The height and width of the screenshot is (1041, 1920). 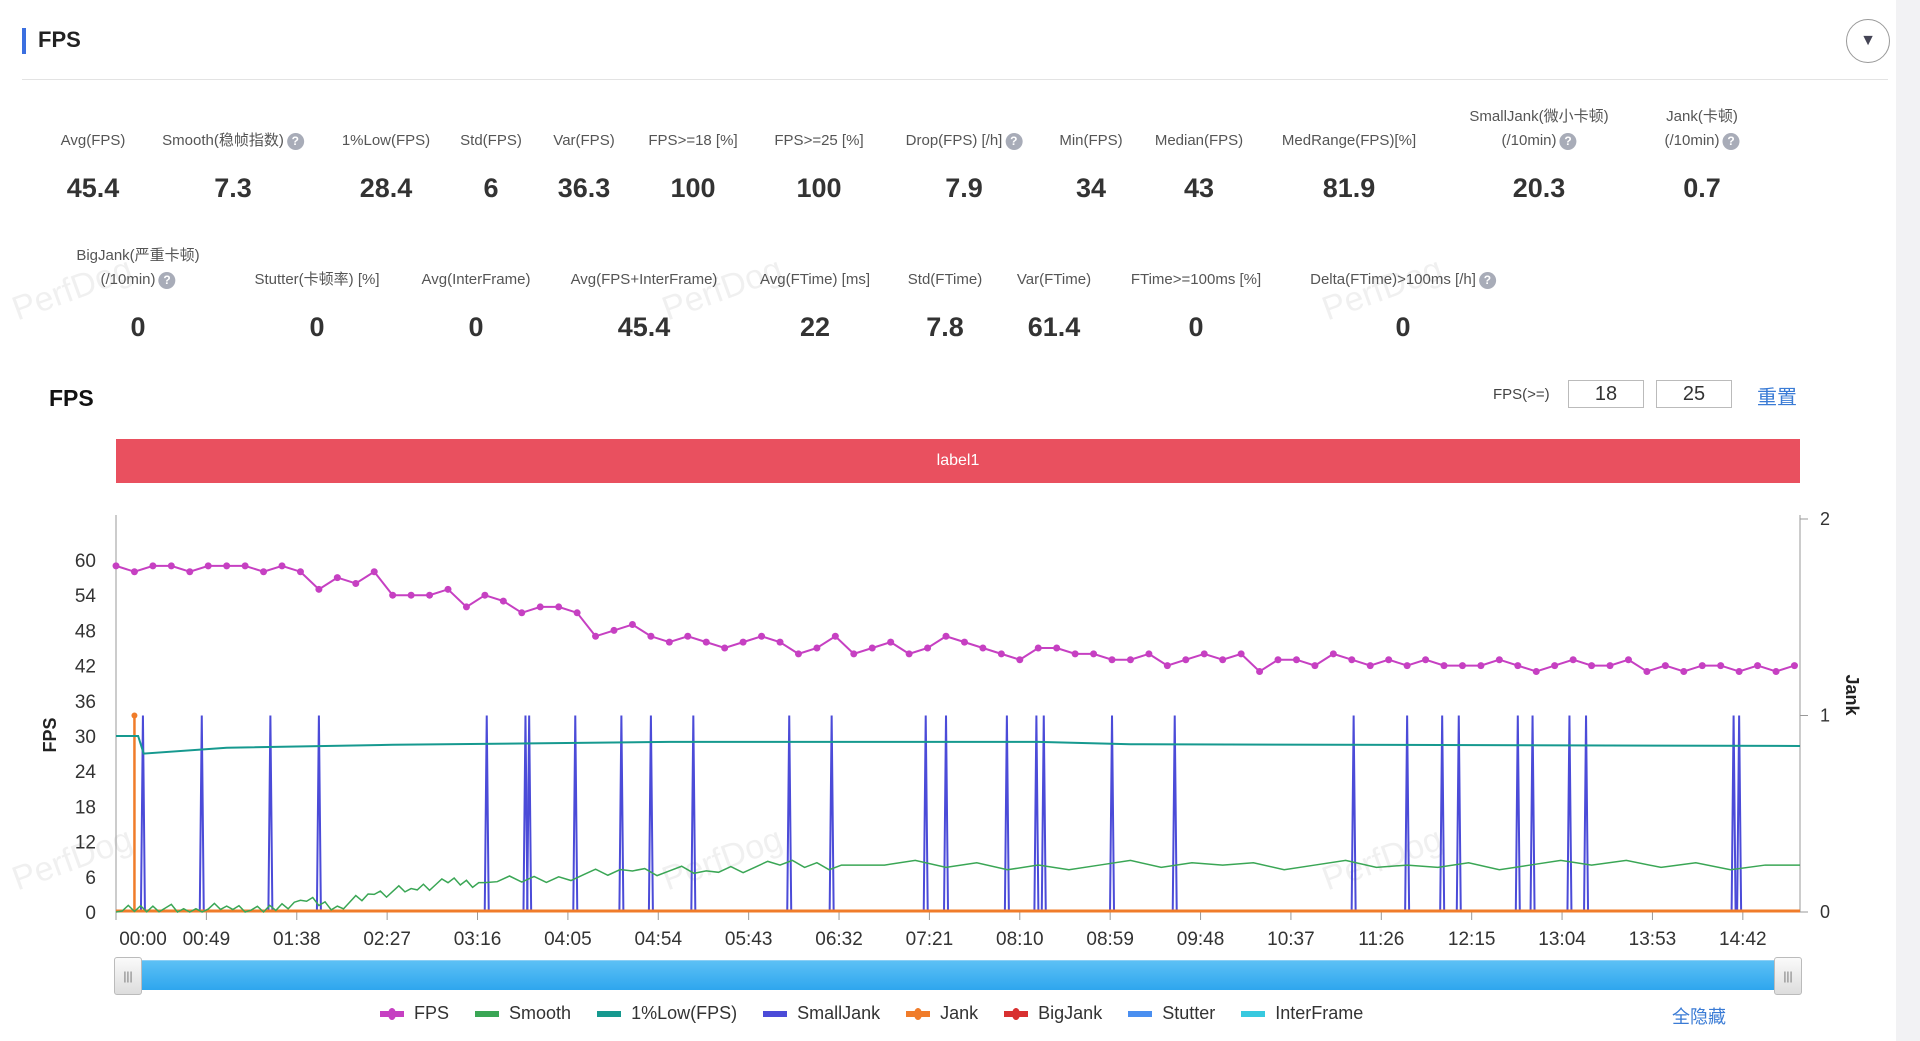 I want to click on x-tick-label: 08:59, so click(x=1110, y=939).